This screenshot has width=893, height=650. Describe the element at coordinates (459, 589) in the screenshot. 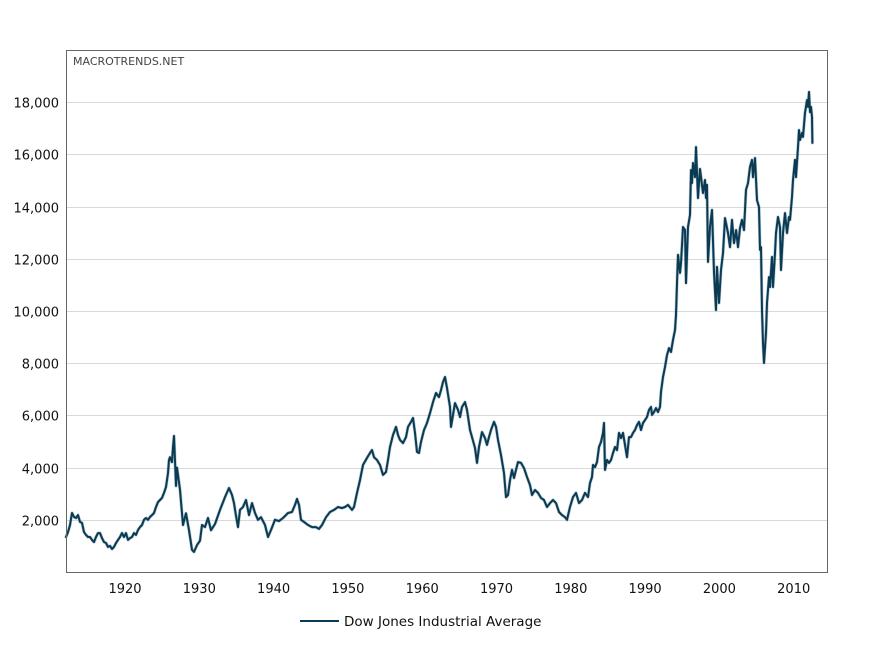

I see `x-axis-tick-labels: 1920 1930 1940 1950 1960 1970 1980 1990 2000 2010` at that location.